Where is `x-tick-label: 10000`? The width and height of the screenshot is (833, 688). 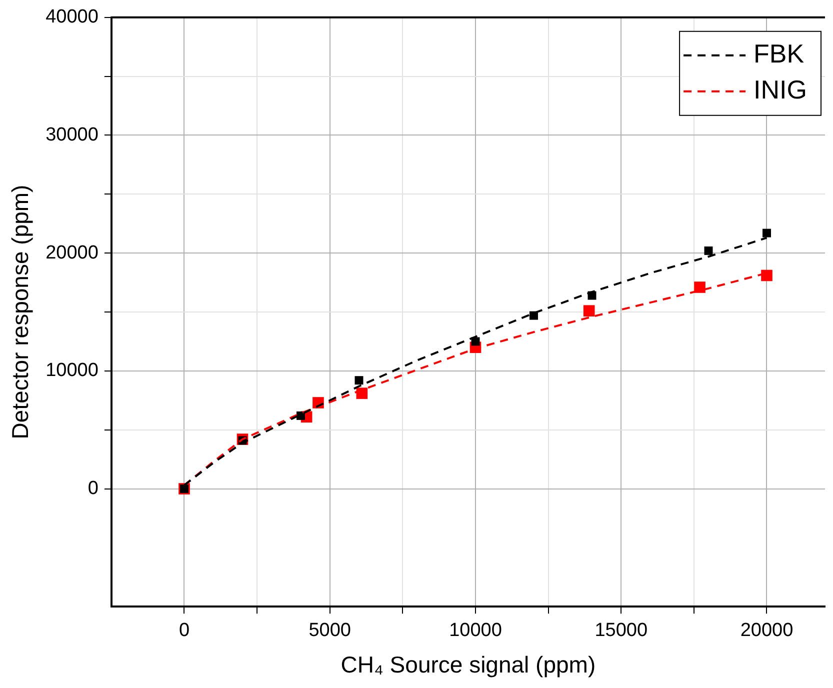
x-tick-label: 10000 is located at coordinates (475, 631).